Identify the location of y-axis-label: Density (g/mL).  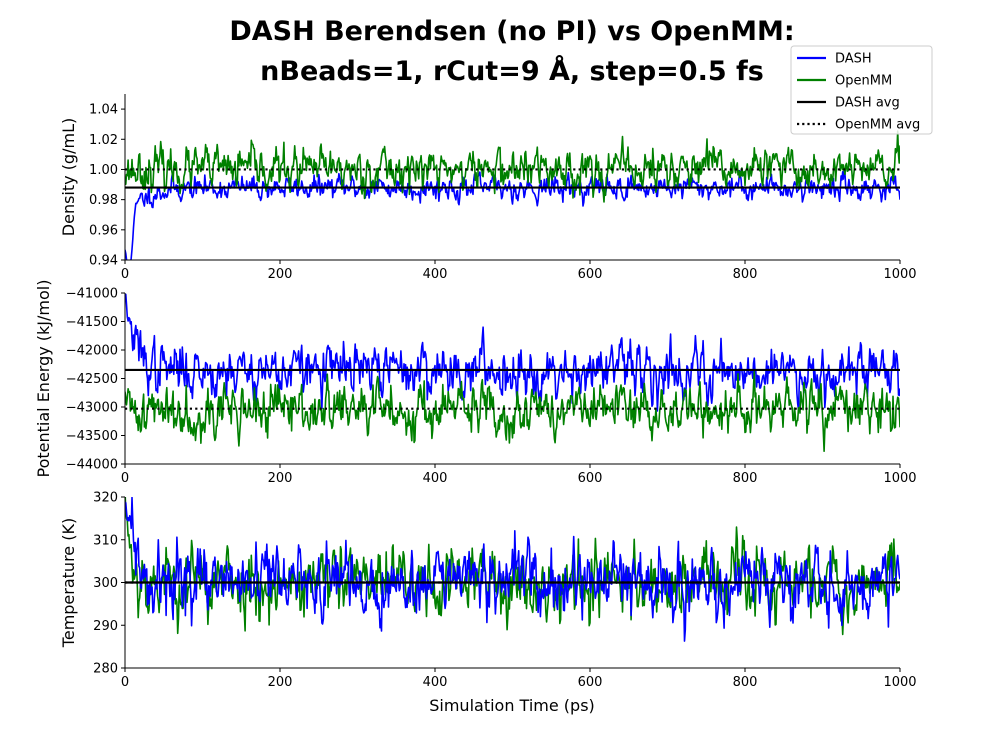
(68, 177).